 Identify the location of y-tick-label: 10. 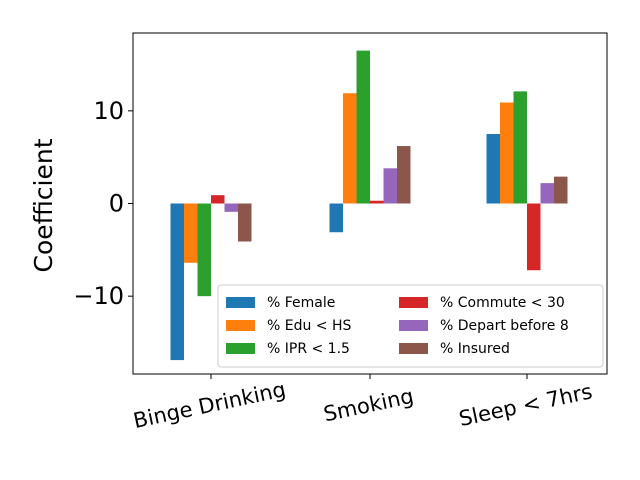
(108, 111).